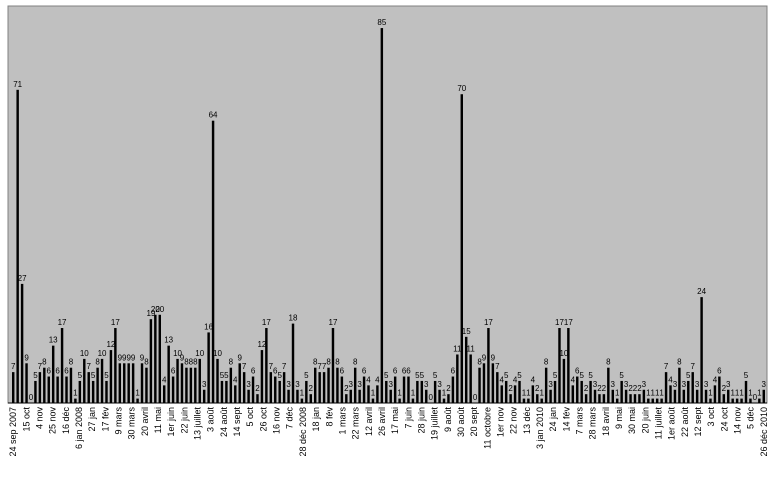 The image size is (776, 488). Describe the element at coordinates (701, 291) in the screenshot. I see `data-label: 24` at that location.